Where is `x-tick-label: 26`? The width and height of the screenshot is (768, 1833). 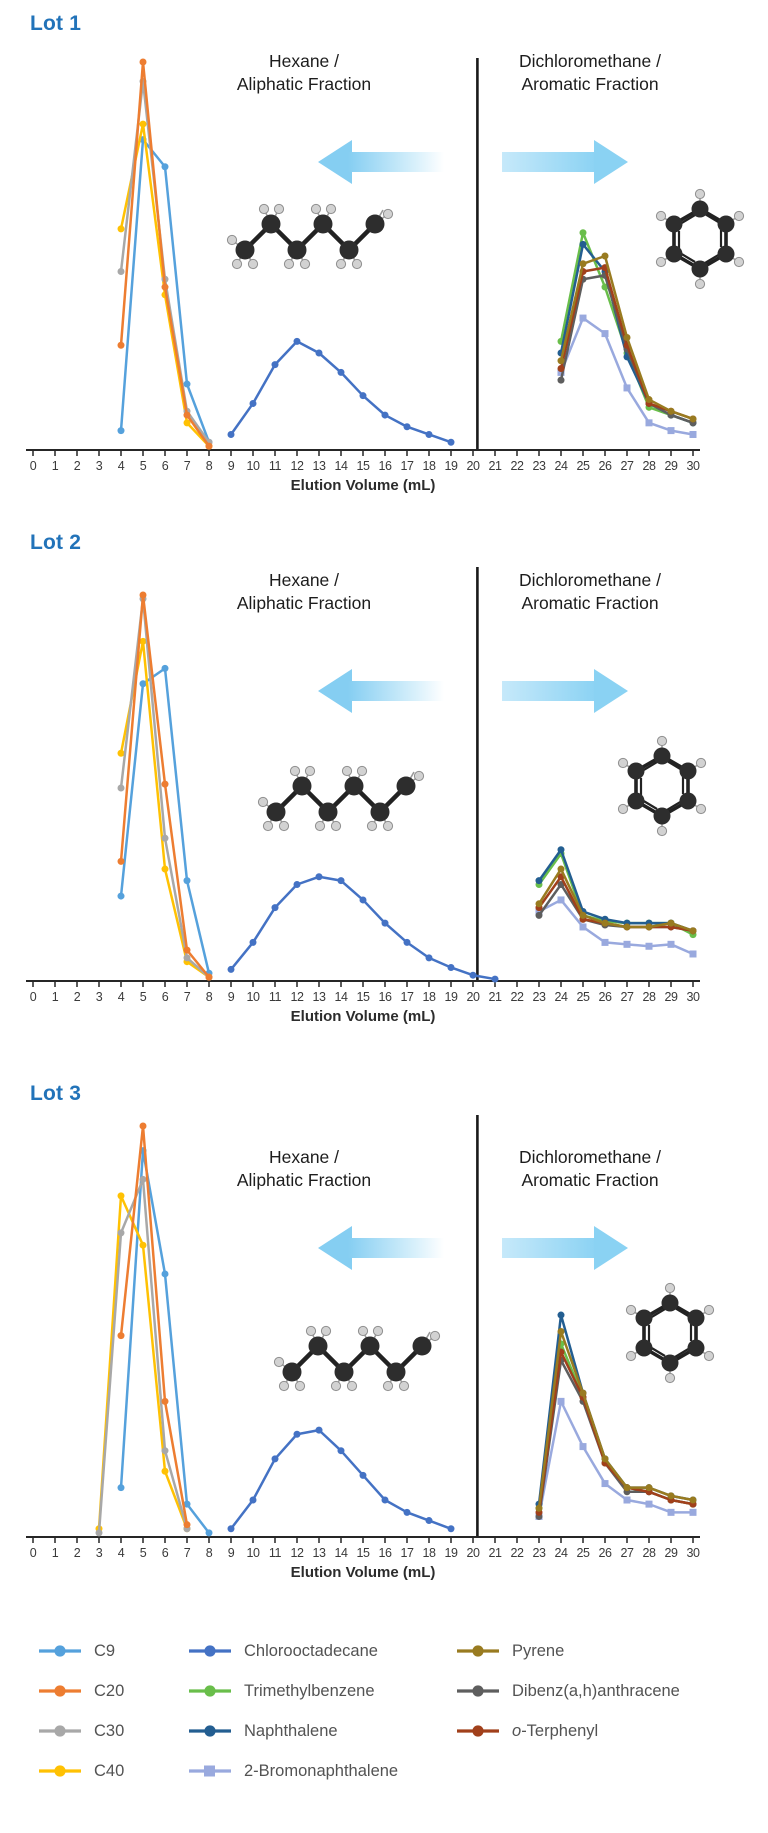
x-tick-label: 26 is located at coordinates (605, 1553).